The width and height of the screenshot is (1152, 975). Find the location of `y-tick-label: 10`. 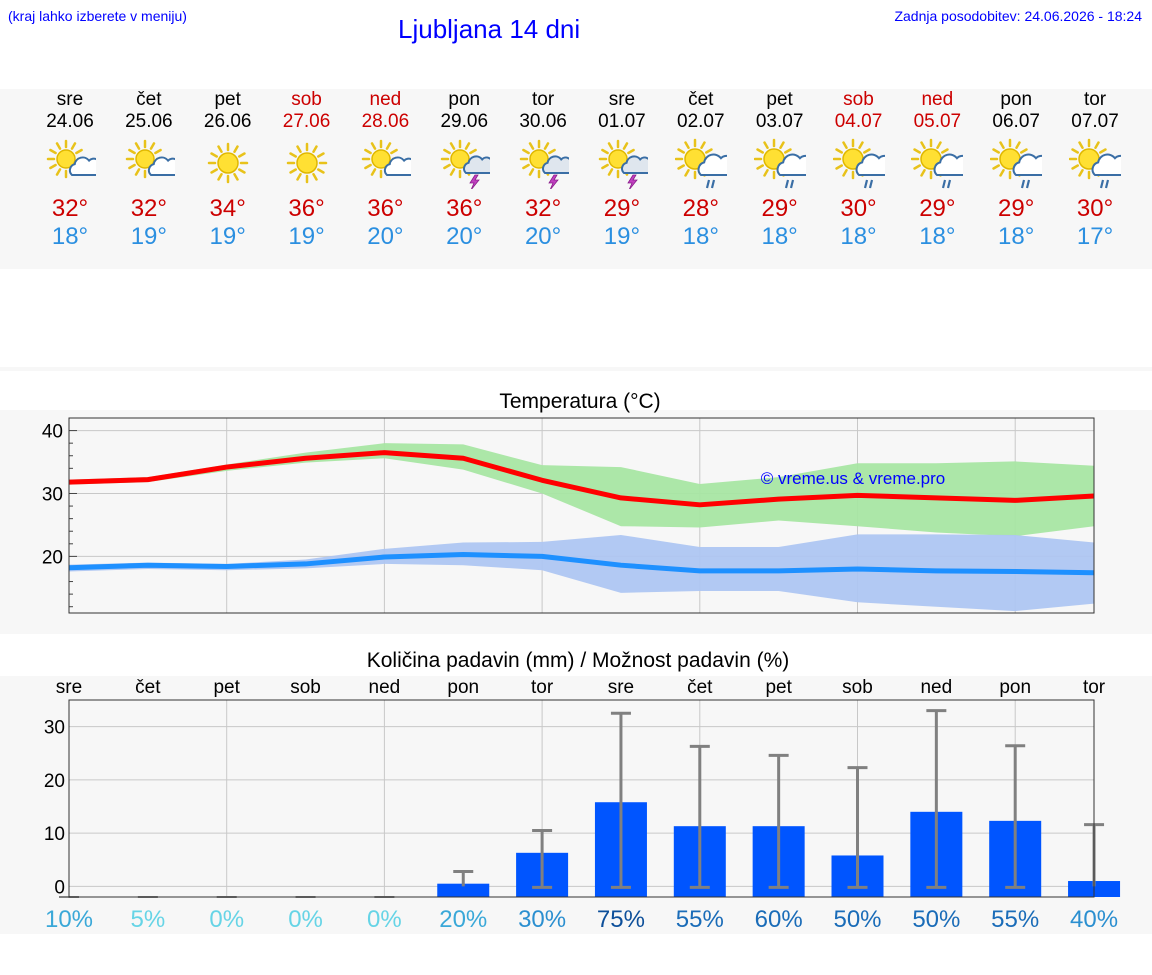

y-tick-label: 10 is located at coordinates (54, 834).